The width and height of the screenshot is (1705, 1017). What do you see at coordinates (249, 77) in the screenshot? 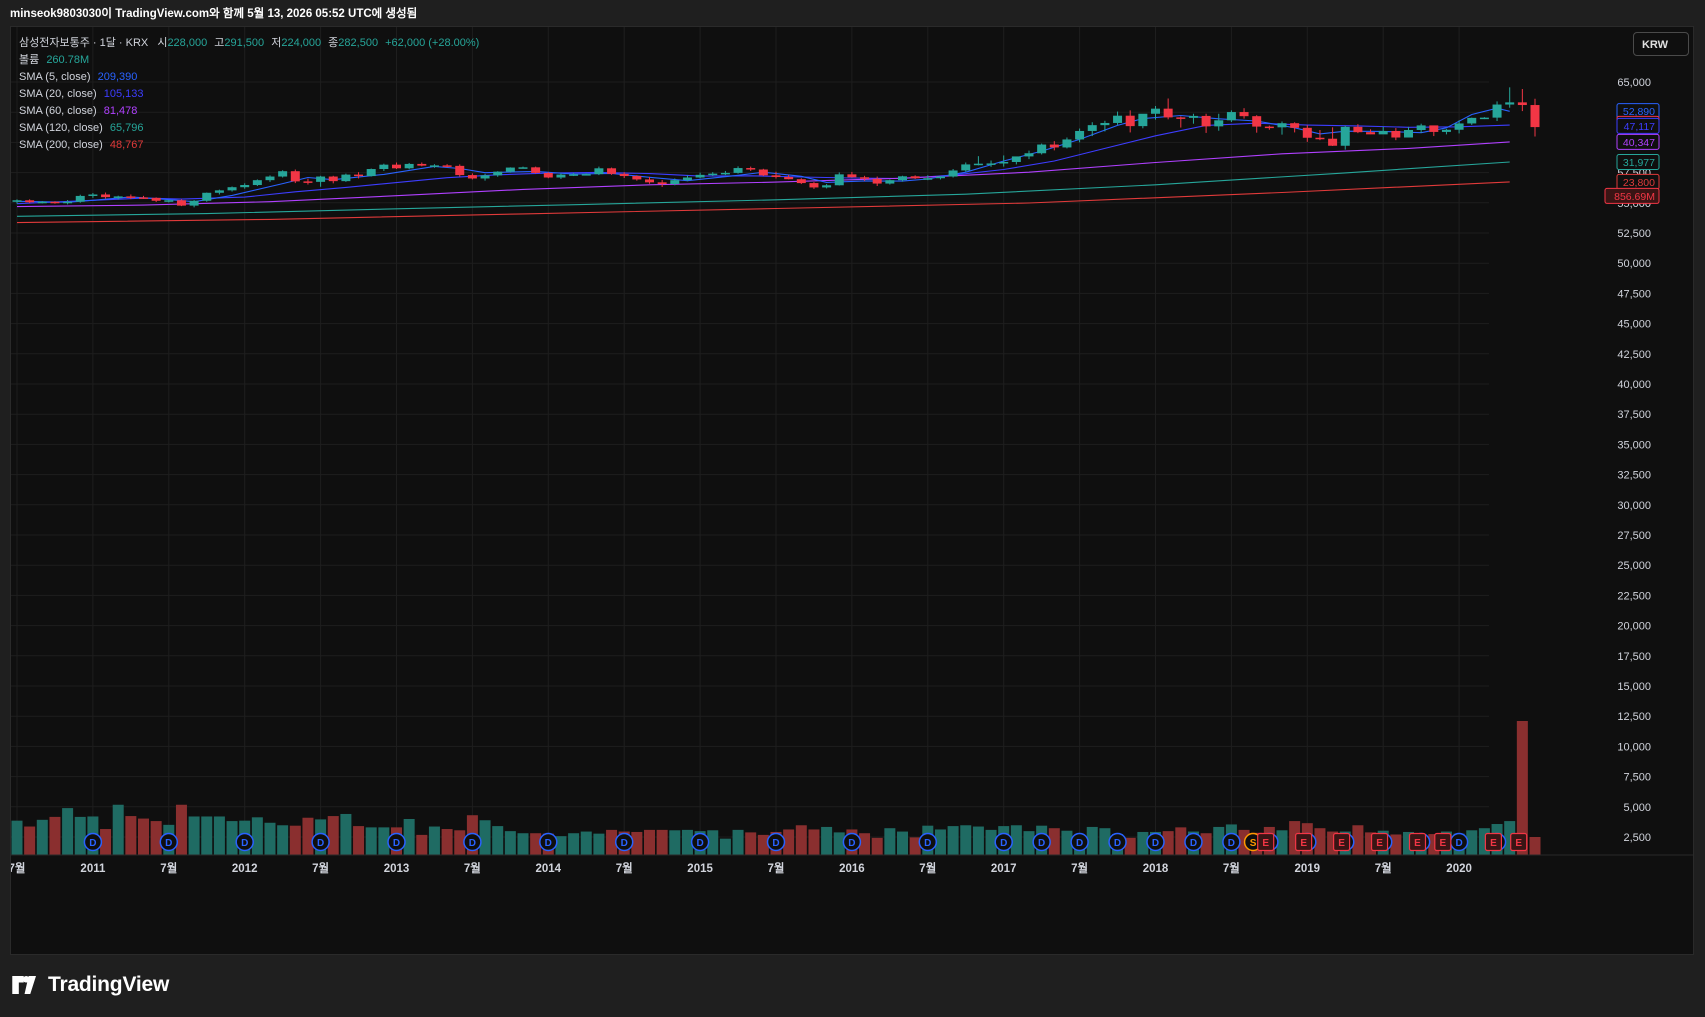
I see `sma-5-legend-row: SMA (5, close) 209,390` at bounding box center [249, 77].